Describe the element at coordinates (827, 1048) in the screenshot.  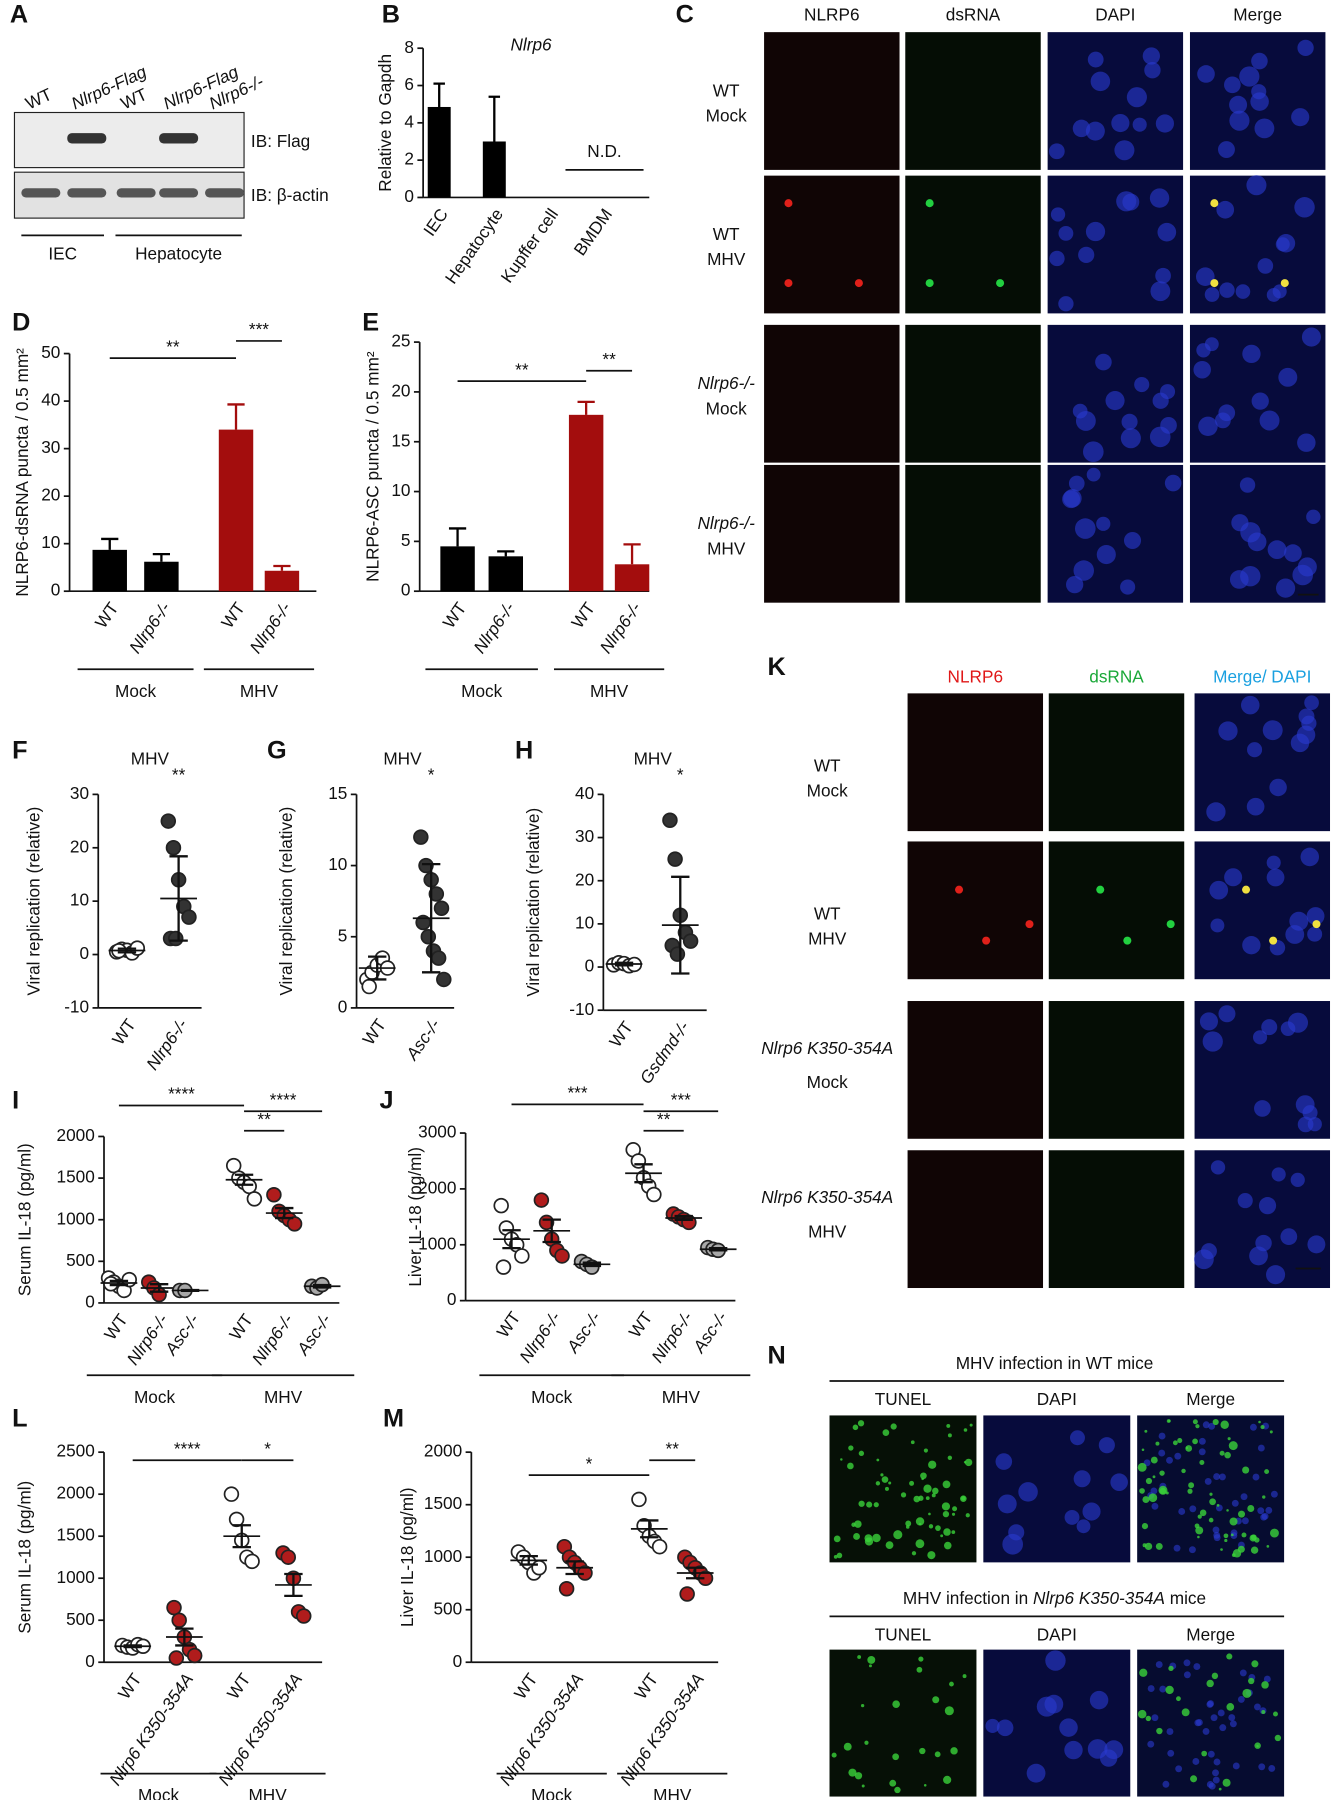
I see `row-label: Nlrp6 K350-354A` at that location.